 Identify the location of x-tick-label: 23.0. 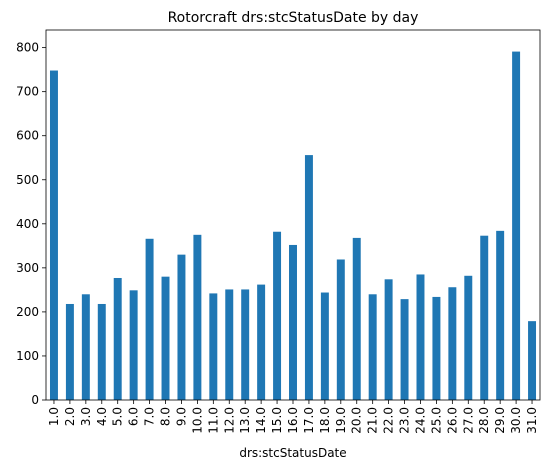
(405, 420).